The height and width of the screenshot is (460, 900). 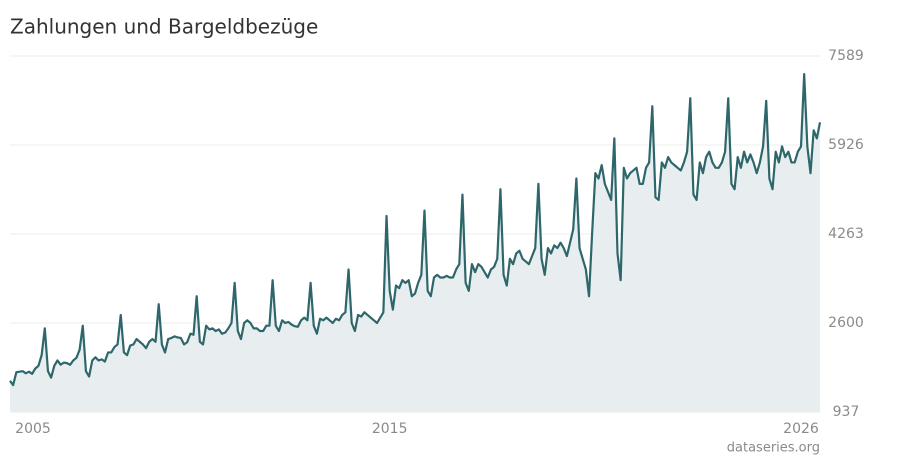 What do you see at coordinates (846, 56) in the screenshot?
I see `y-tick-label: 7589` at bounding box center [846, 56].